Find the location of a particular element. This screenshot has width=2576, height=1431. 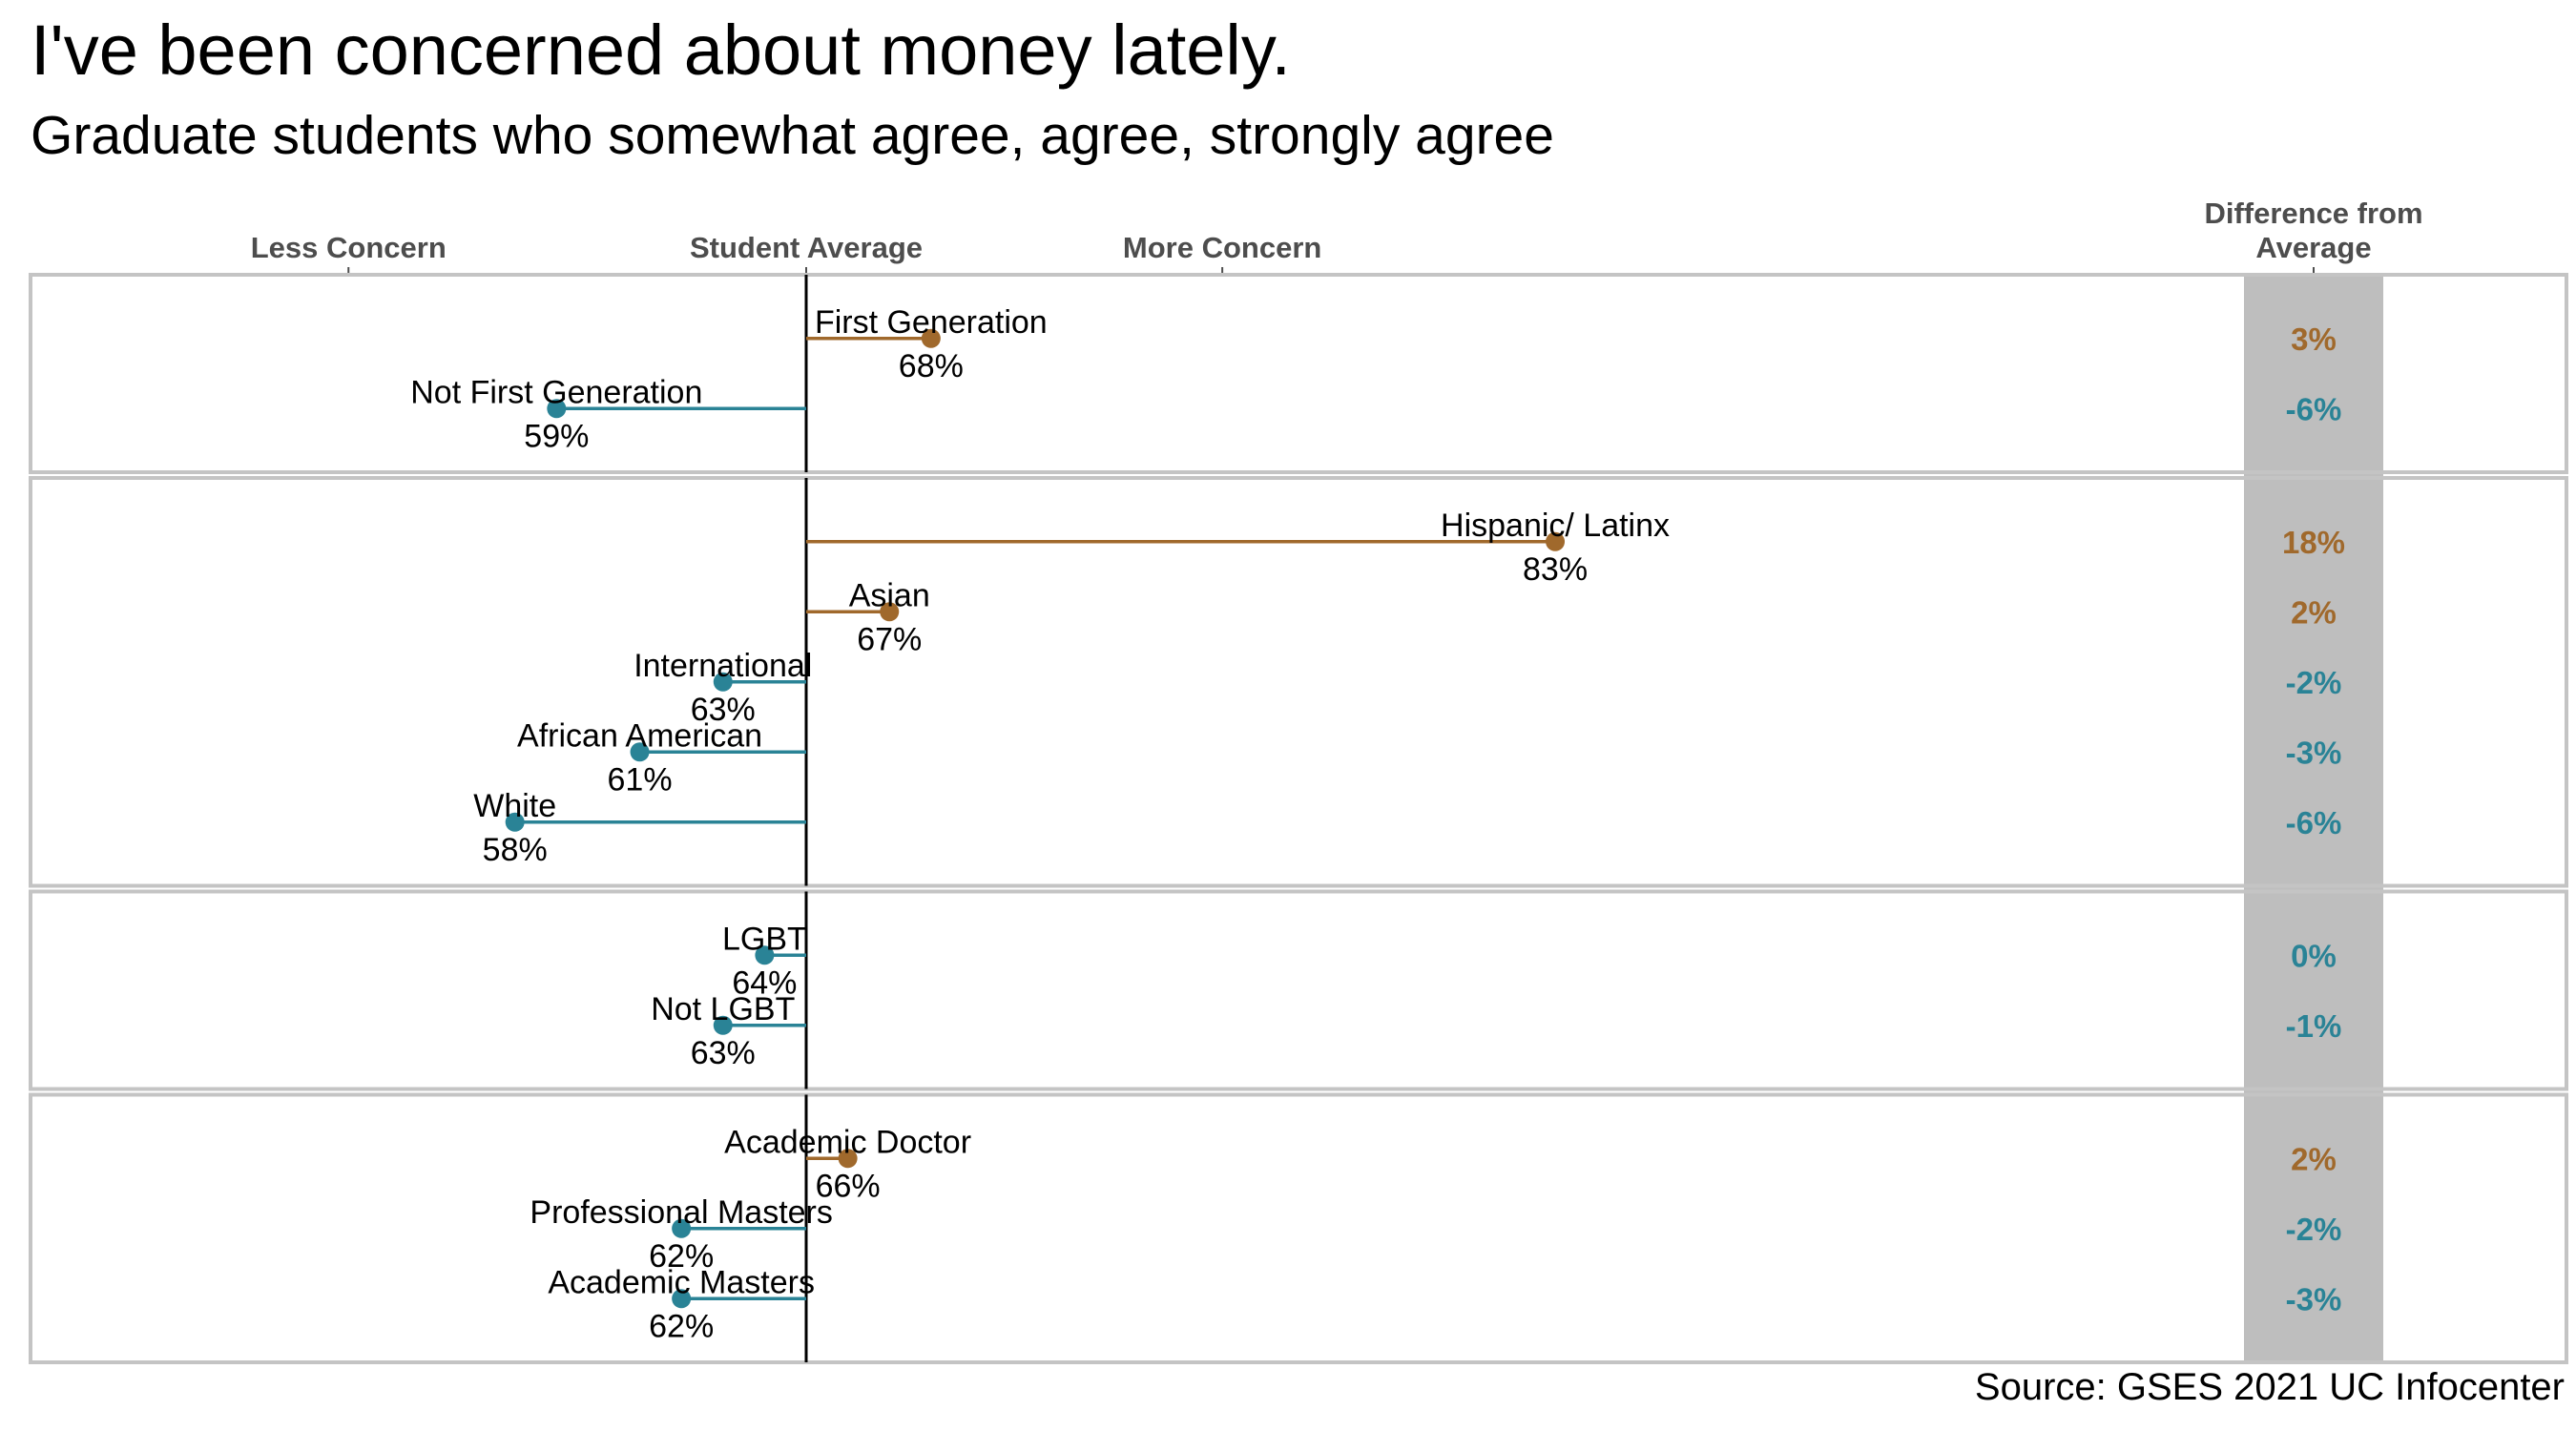

value-label: 66% is located at coordinates (848, 1186).